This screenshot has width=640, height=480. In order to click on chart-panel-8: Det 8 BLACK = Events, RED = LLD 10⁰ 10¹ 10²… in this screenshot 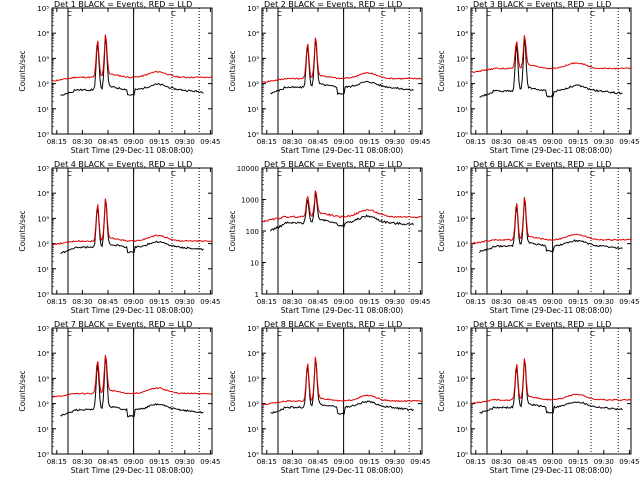, I will do `click(329, 397)`.